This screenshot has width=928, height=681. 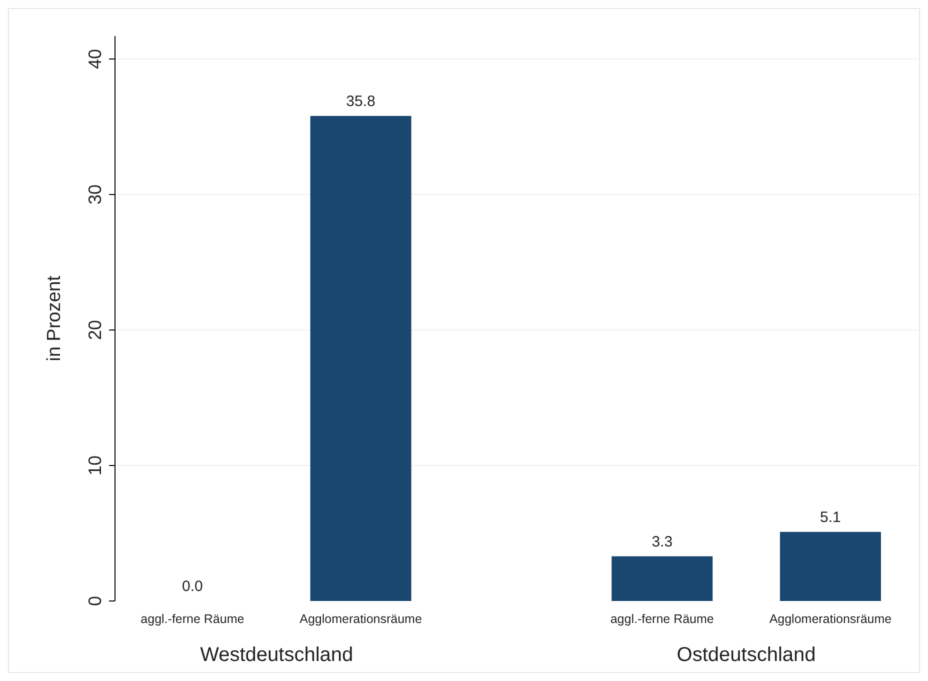 I want to click on y-axis-title: in Prozent, so click(x=54, y=318).